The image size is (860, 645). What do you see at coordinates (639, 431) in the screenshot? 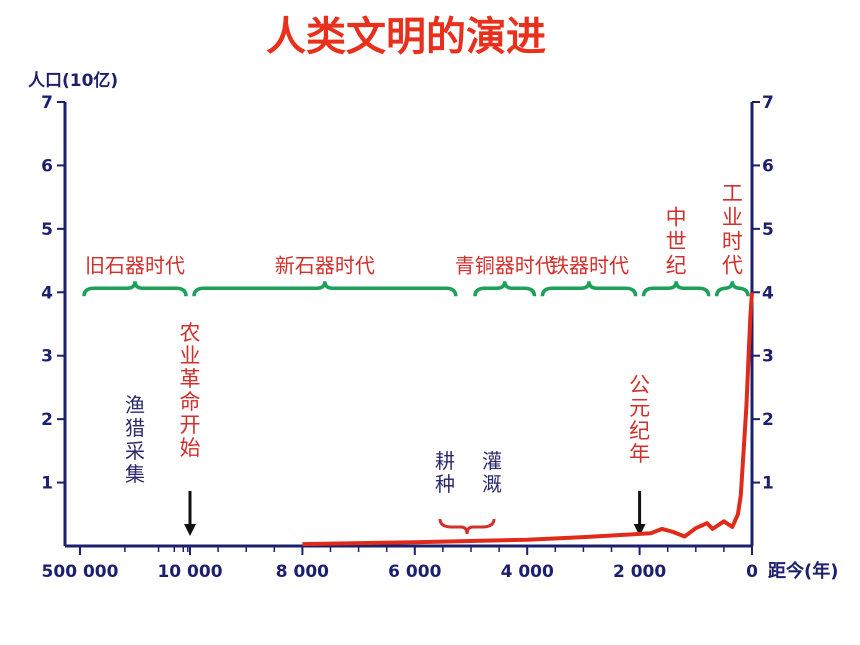
I see `annotation-char: 纪` at bounding box center [639, 431].